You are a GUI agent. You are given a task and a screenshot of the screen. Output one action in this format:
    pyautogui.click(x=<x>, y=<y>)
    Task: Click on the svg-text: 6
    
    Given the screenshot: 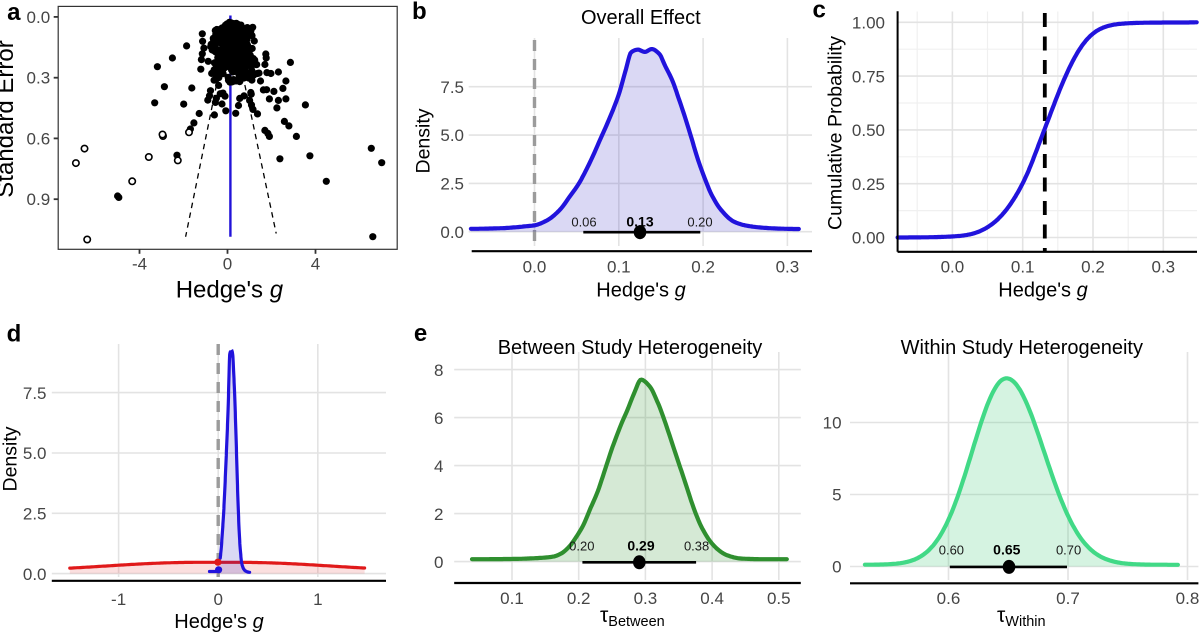 What is the action you would take?
    pyautogui.click(x=438, y=418)
    